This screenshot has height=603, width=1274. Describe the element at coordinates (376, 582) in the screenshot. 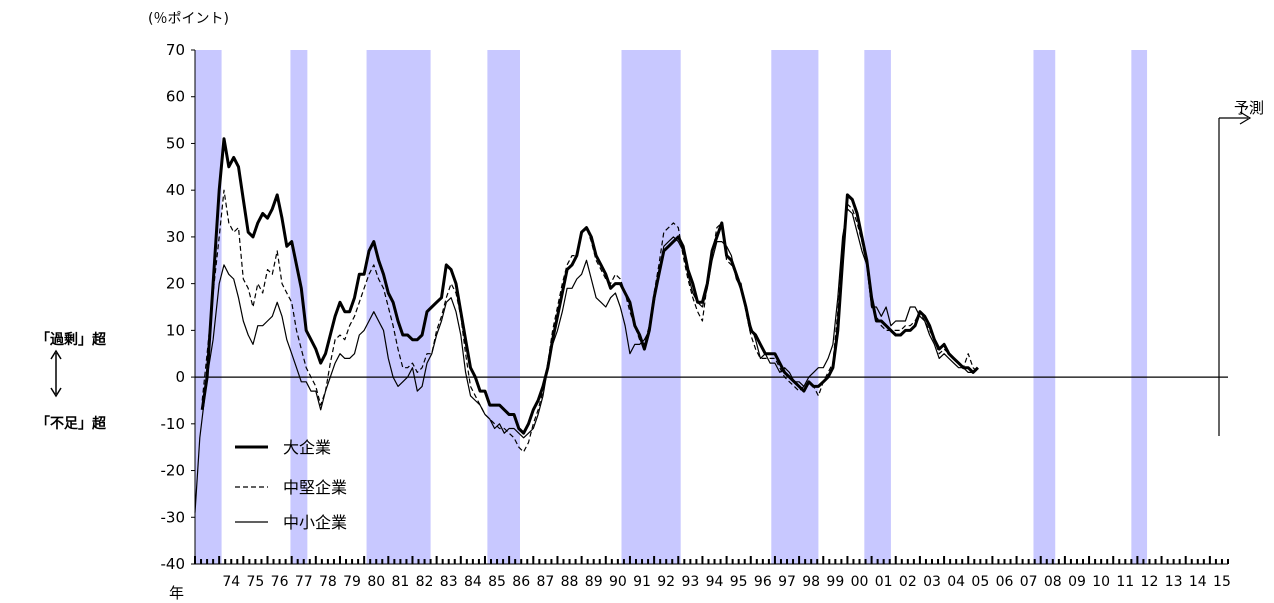

I see `x-tick-label: 80` at that location.